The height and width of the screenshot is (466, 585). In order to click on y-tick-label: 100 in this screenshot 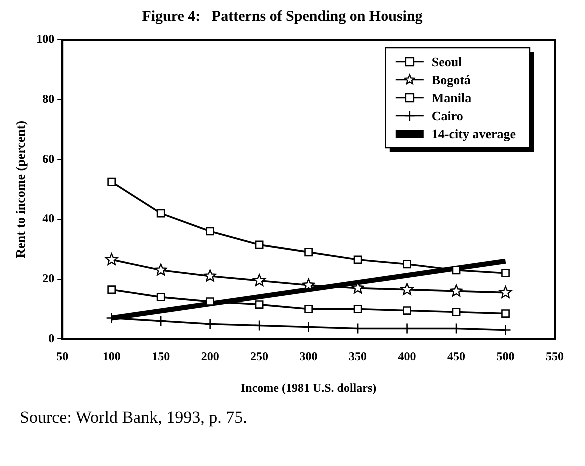, I will do `click(45, 39)`.